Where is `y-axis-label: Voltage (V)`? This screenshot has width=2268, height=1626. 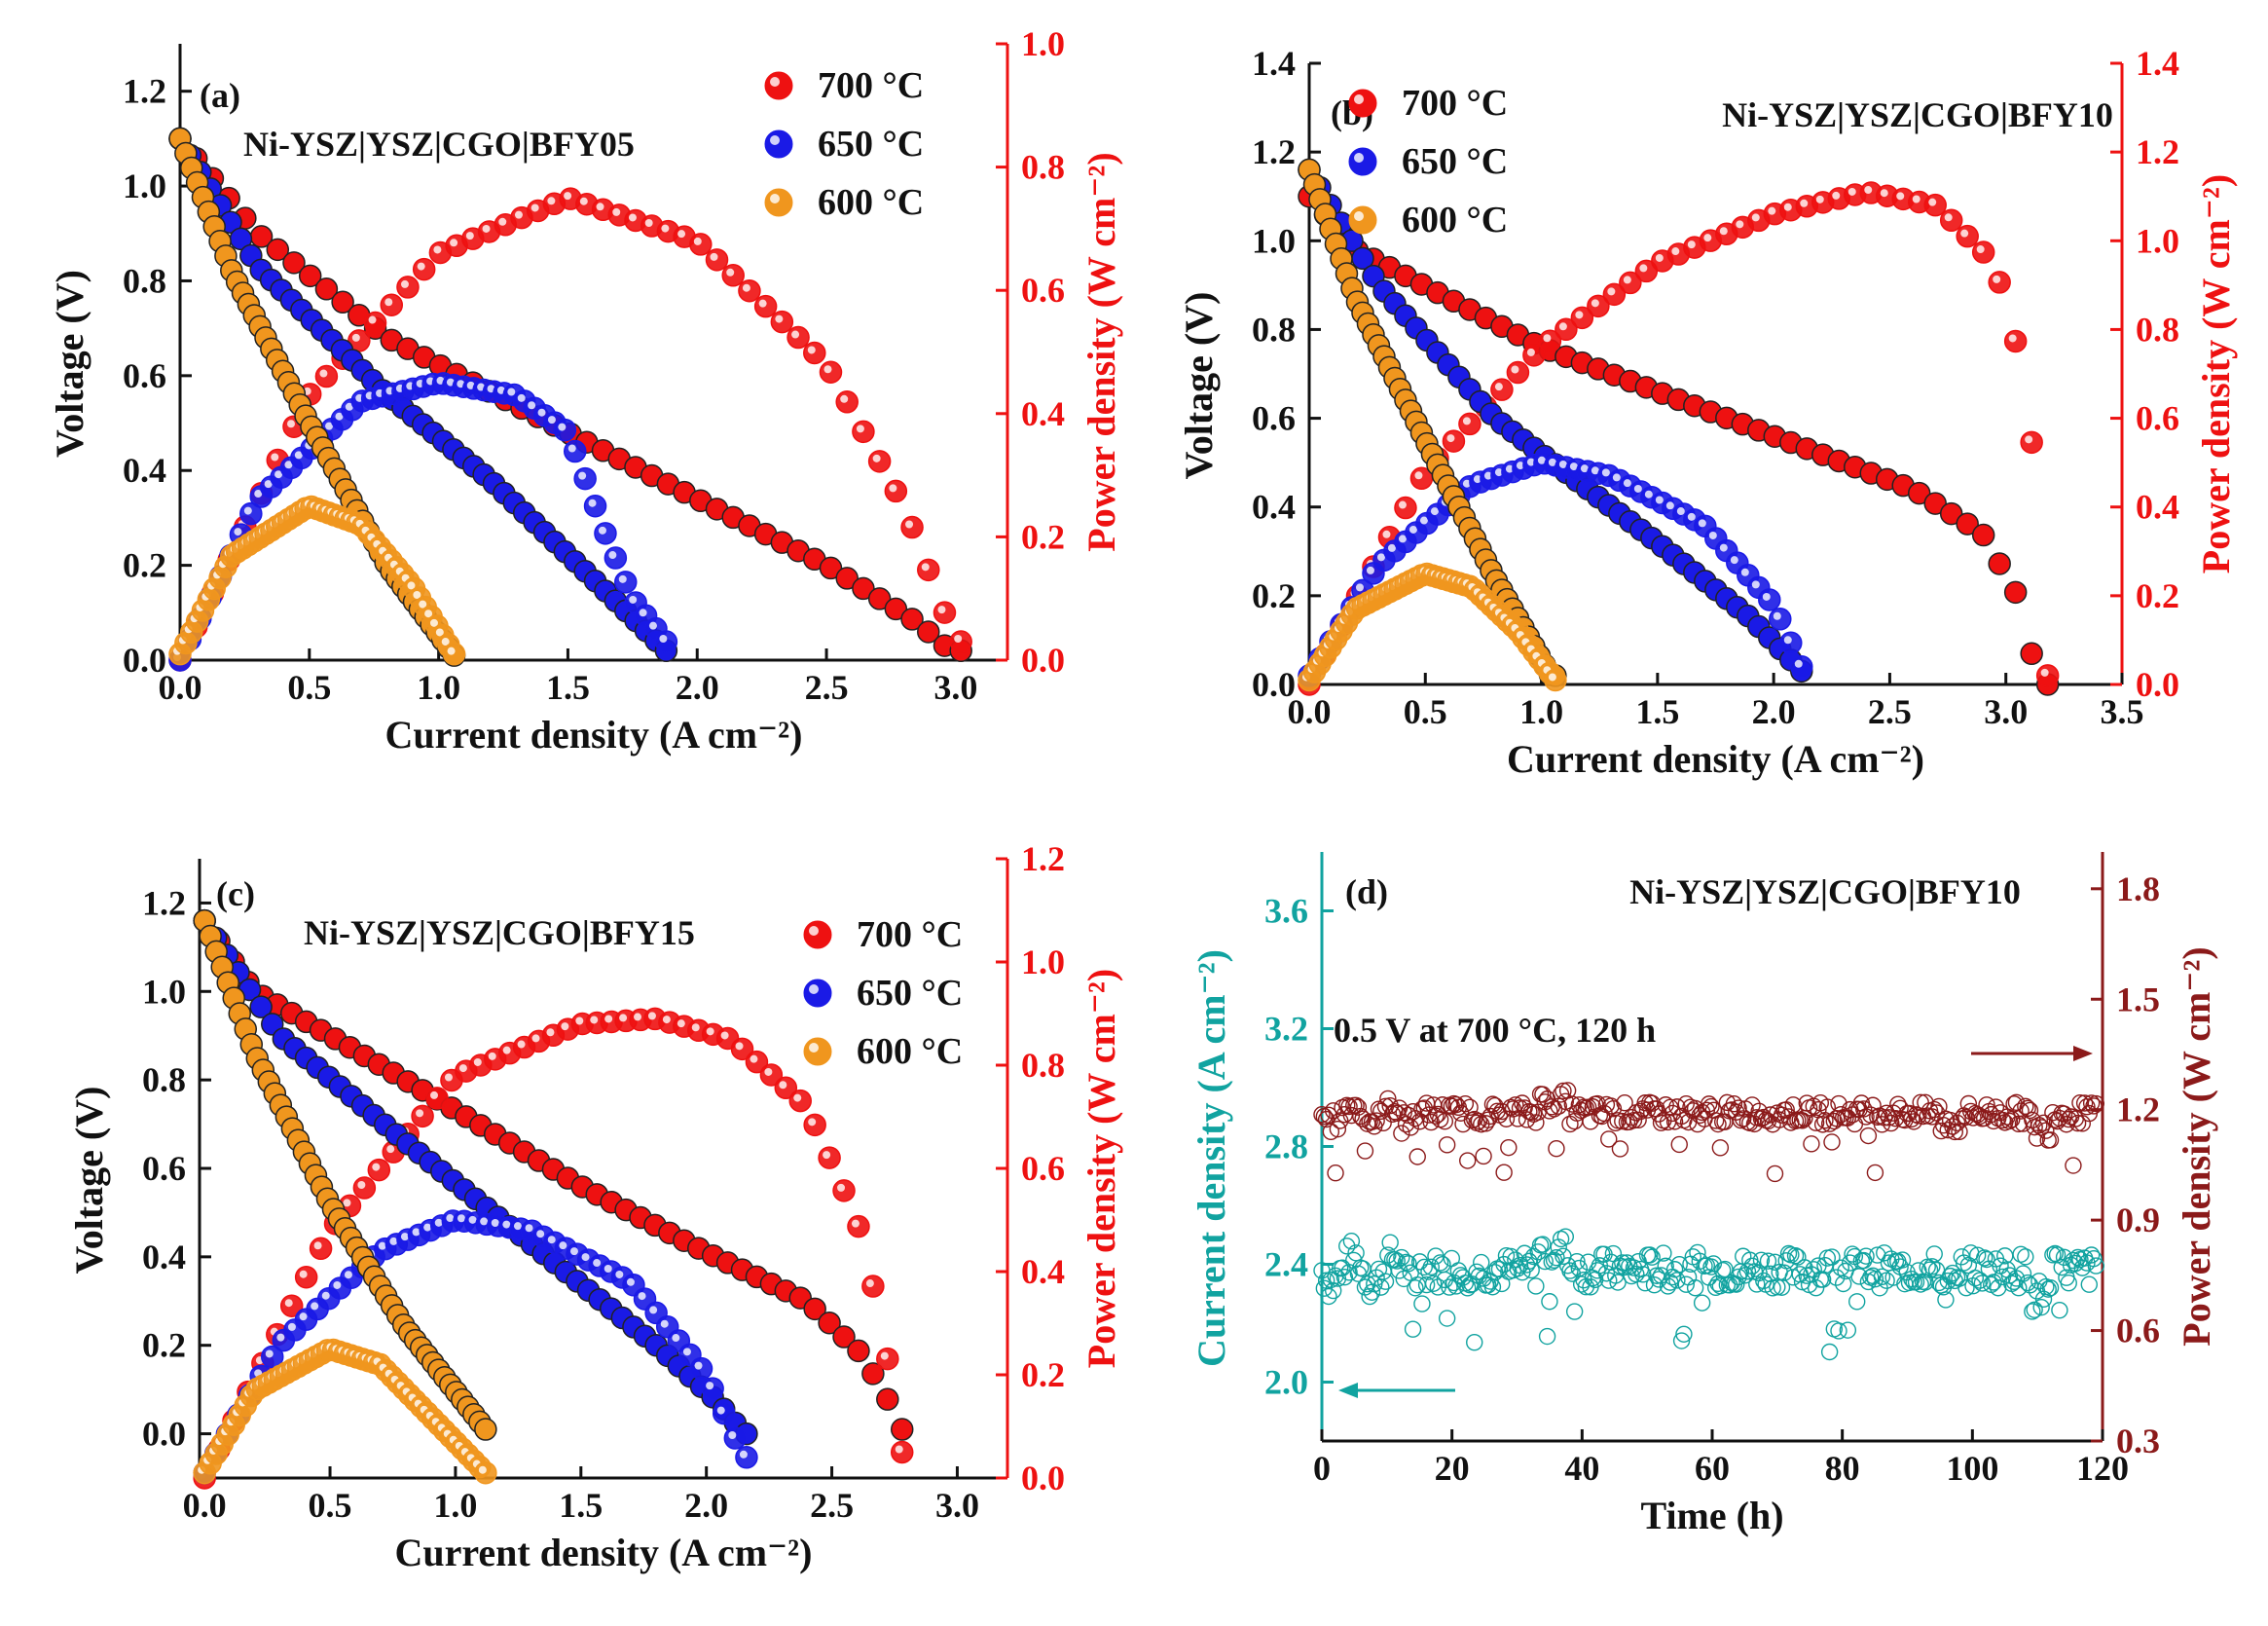 y-axis-label: Voltage (V) is located at coordinates (89, 1181).